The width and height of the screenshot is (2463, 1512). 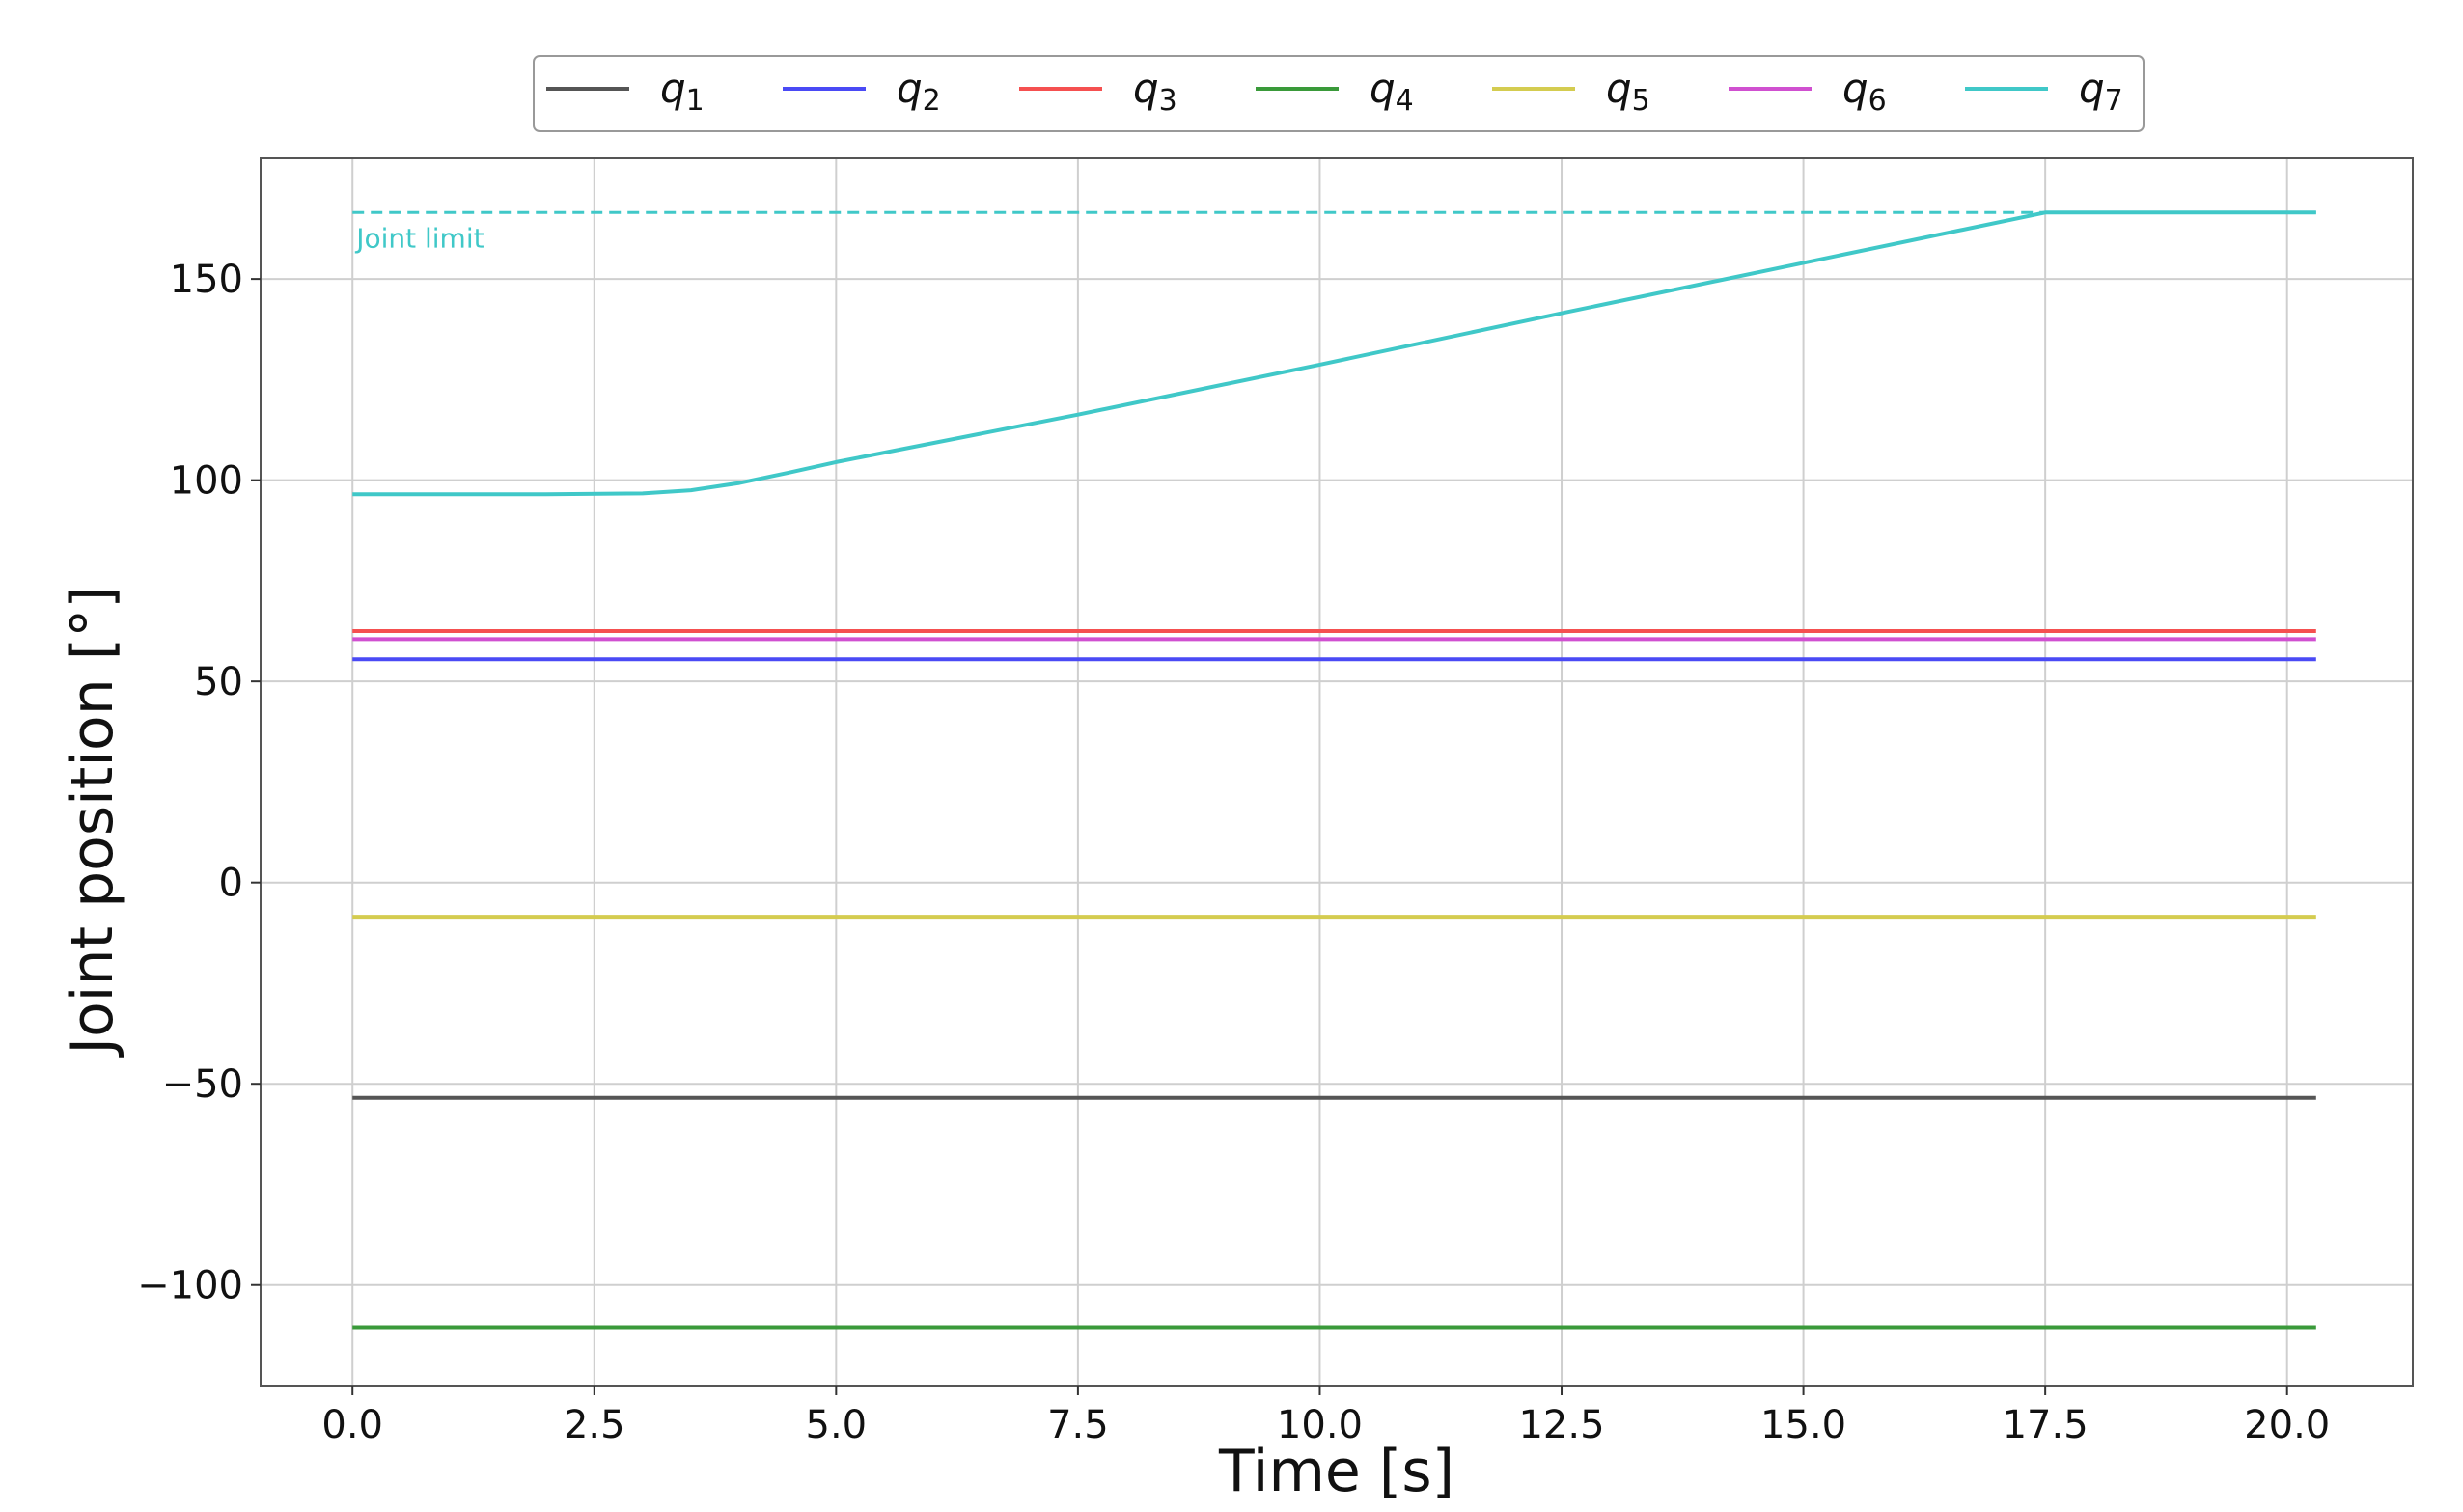 I want to click on legend-label-q3: q3, so click(x=1155, y=91).